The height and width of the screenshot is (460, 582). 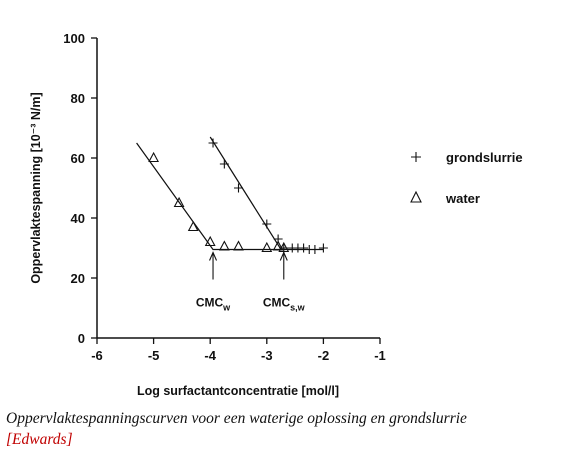 What do you see at coordinates (78, 98) in the screenshot?
I see `y-tick-label: 80` at bounding box center [78, 98].